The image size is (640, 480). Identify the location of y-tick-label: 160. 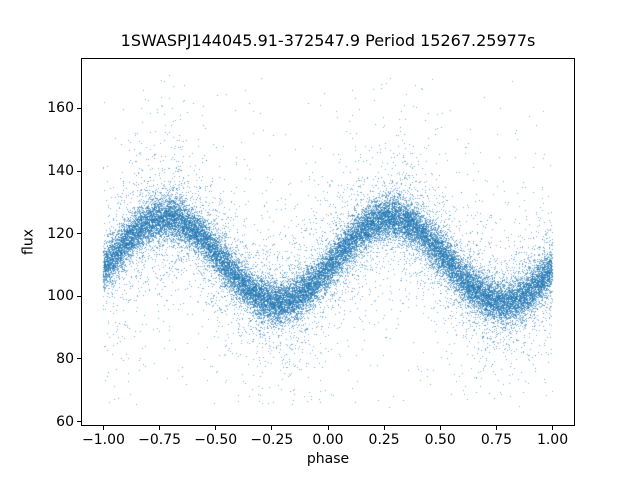
(60, 108).